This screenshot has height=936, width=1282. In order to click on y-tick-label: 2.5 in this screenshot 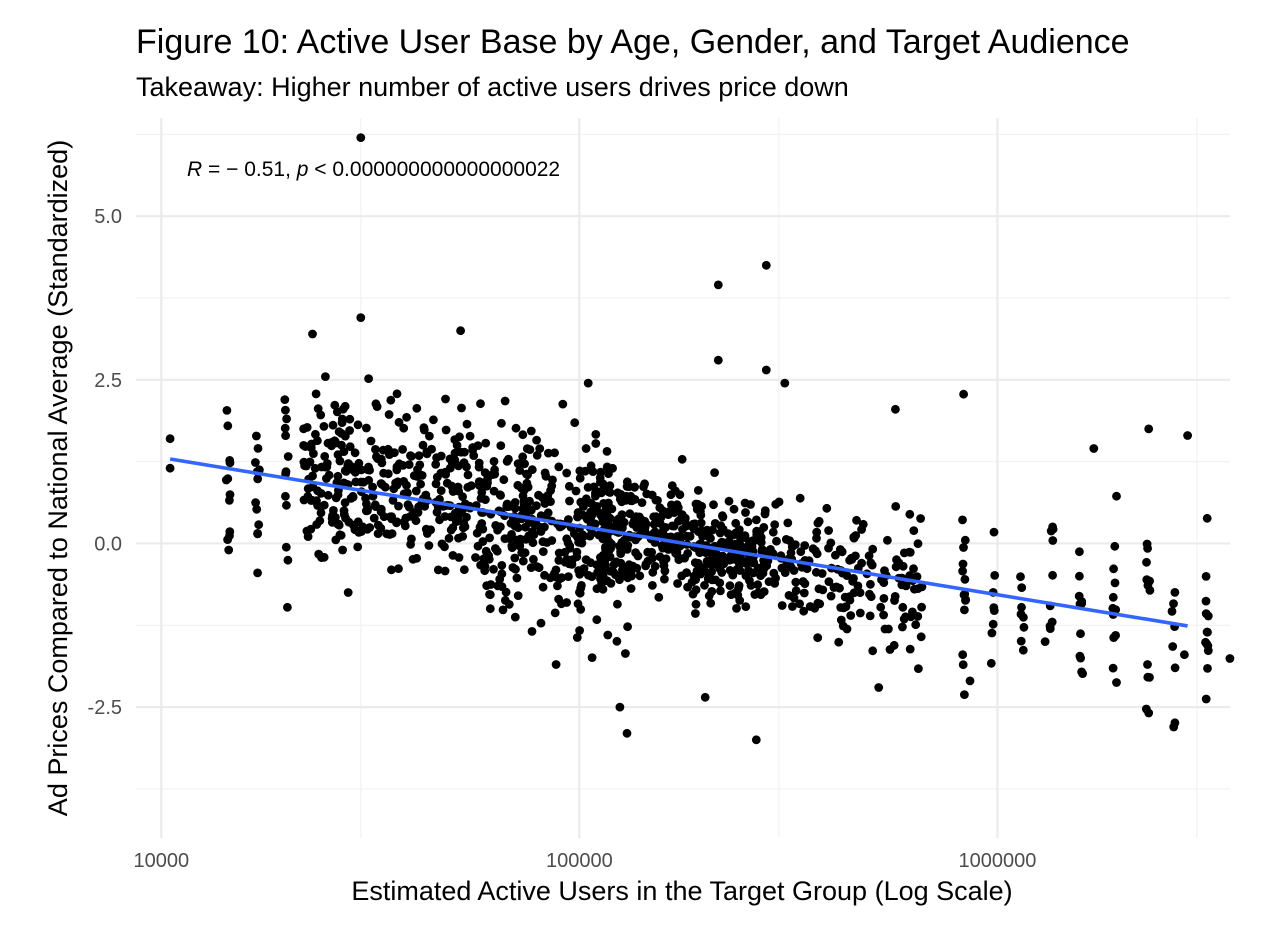, I will do `click(108, 381)`.